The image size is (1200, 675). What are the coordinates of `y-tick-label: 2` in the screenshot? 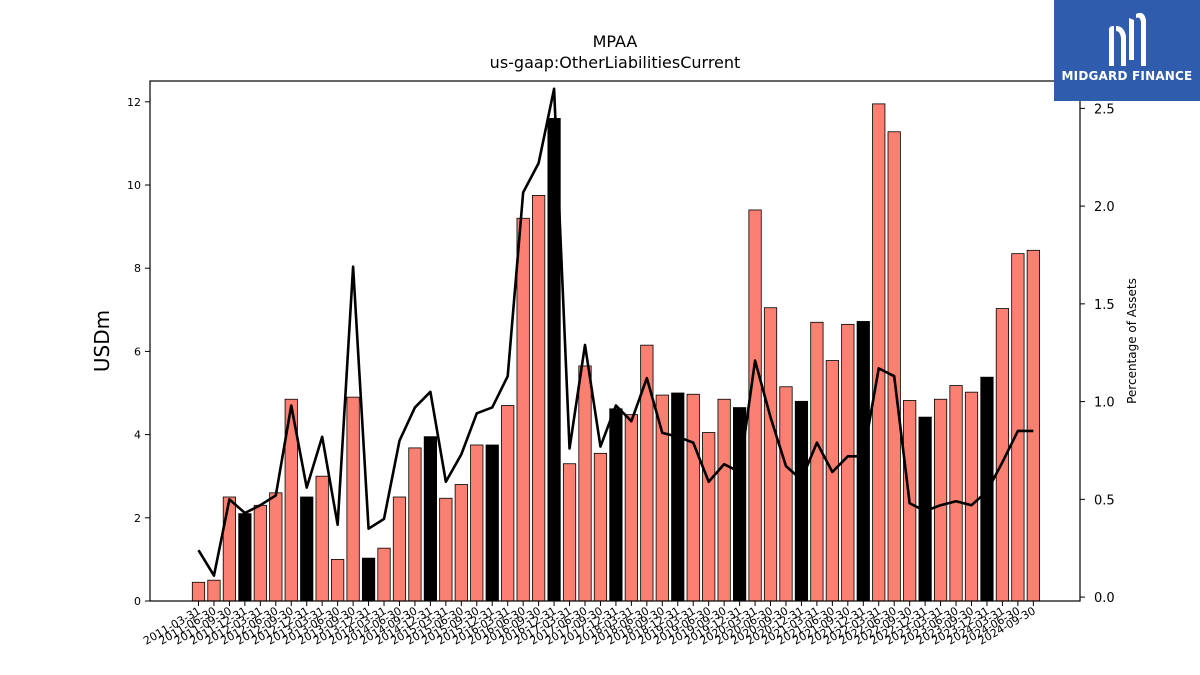 It's located at (137, 518).